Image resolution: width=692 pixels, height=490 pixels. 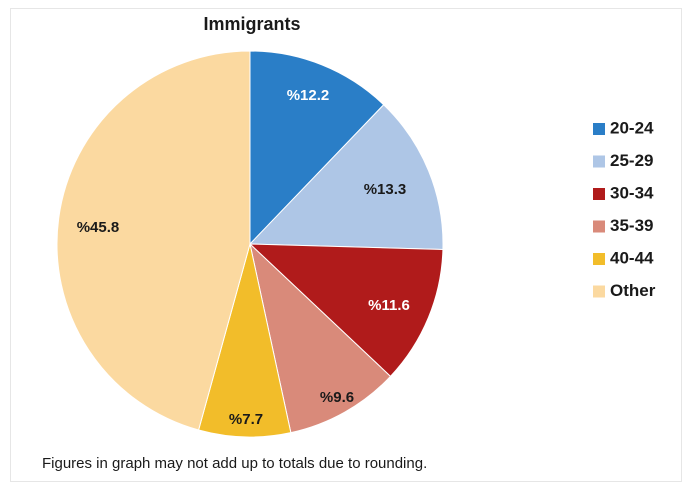 What do you see at coordinates (632, 192) in the screenshot?
I see `legend-label-30-34: 30-34` at bounding box center [632, 192].